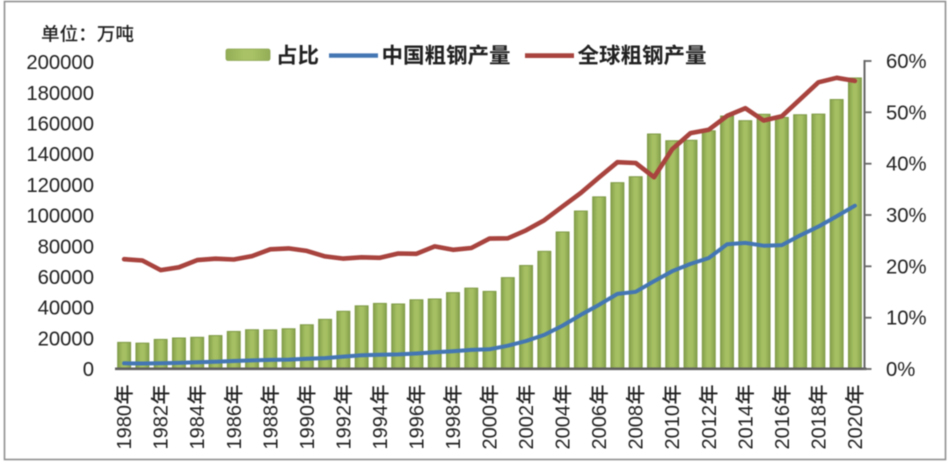  I want to click on svg-text: 1992, so click(344, 427).